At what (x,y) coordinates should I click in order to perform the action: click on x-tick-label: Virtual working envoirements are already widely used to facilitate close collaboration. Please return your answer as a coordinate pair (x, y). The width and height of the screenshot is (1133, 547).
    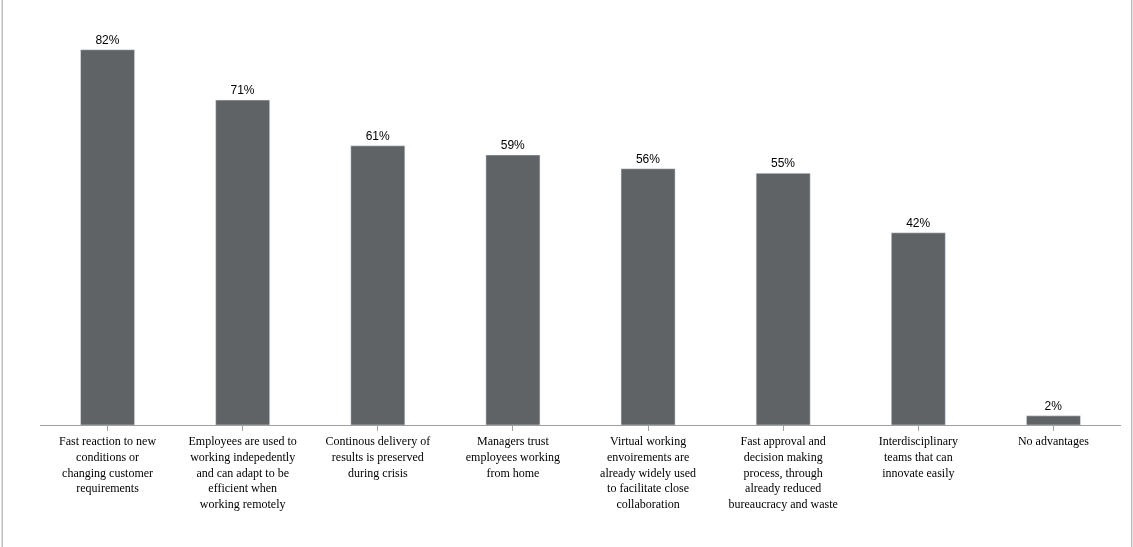
    Looking at the image, I should click on (648, 472).